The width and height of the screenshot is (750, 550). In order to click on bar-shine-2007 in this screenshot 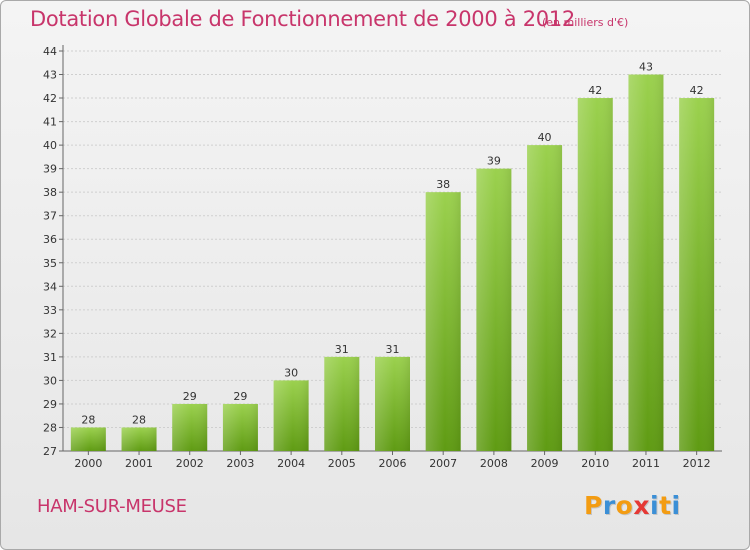, I will do `click(443, 322)`.